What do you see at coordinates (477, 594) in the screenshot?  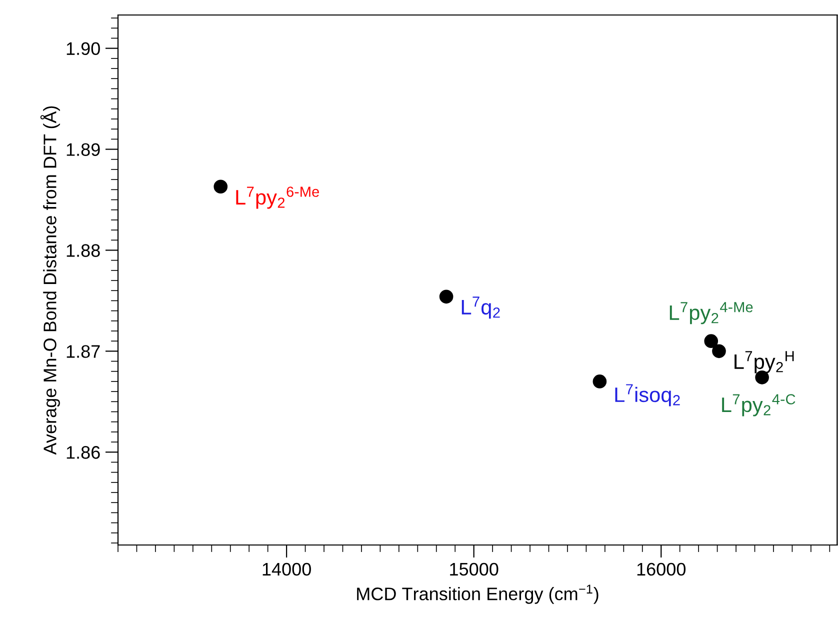 I see `x-axis-title: MCD Transition Energy (cm$^{−1}$)` at bounding box center [477, 594].